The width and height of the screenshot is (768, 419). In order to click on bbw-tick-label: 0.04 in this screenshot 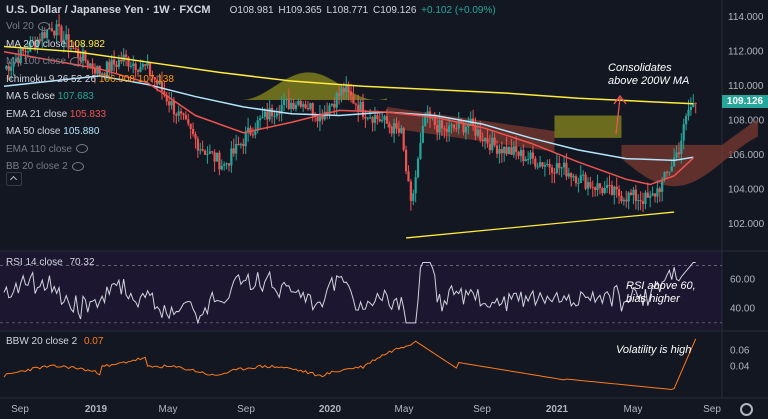, I will do `click(740, 366)`.